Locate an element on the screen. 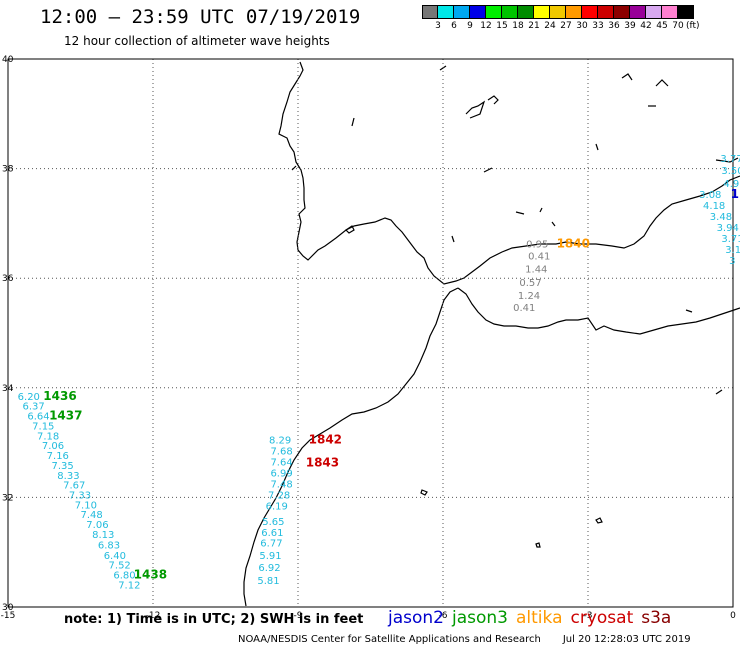 This screenshot has height=650, width=740. coastline-north-africa is located at coordinates (598, 311).